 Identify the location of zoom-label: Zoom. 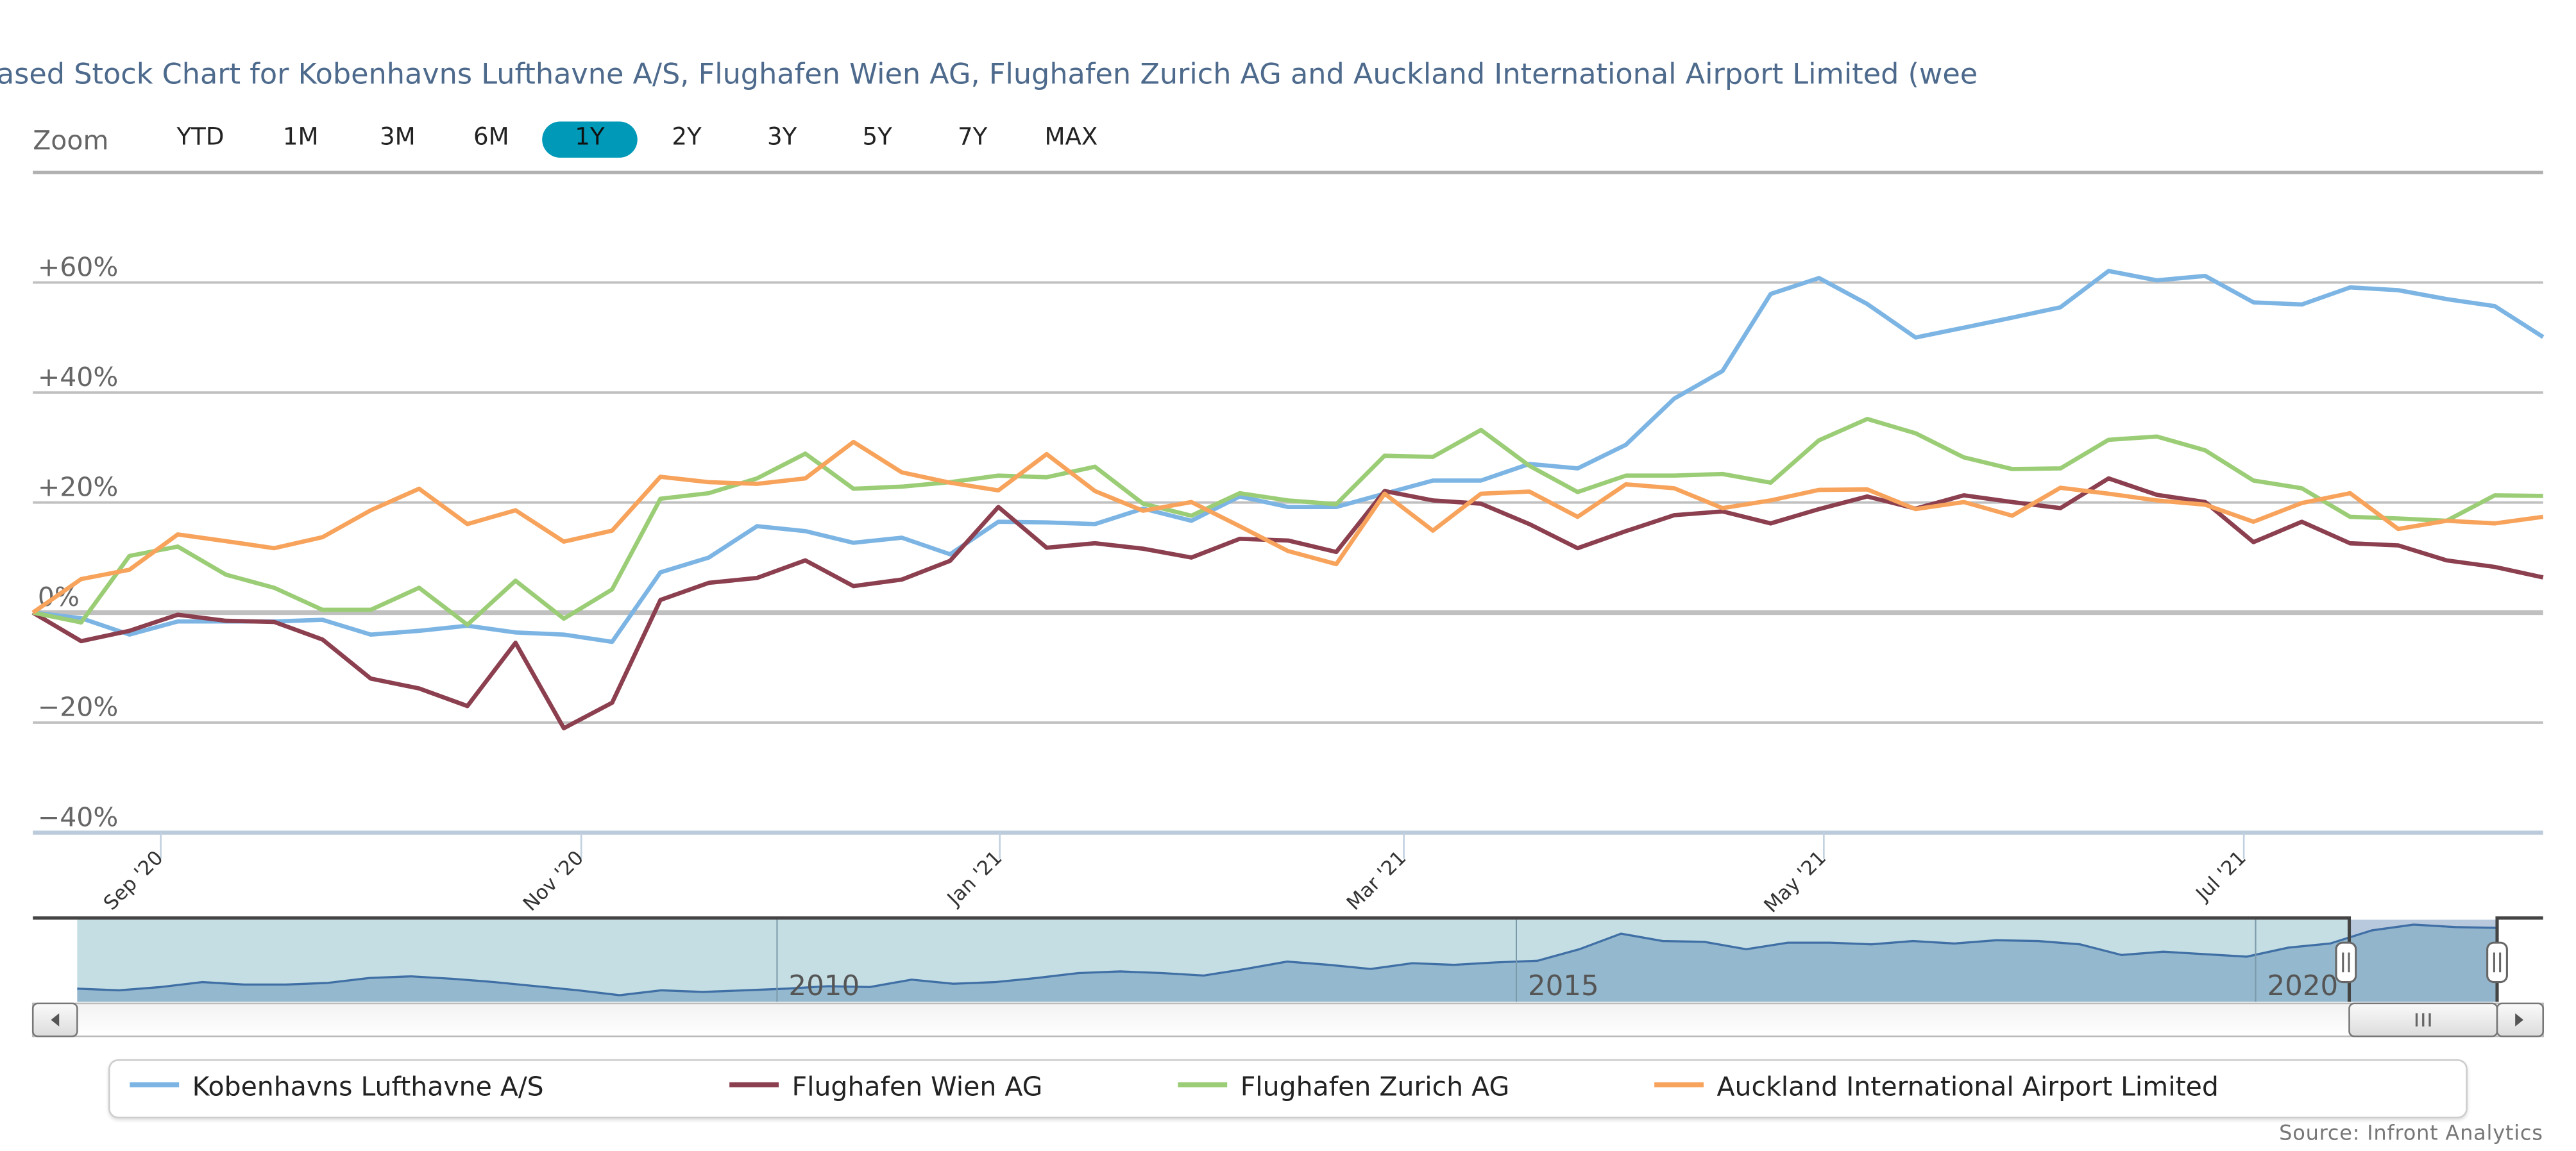
(71, 140).